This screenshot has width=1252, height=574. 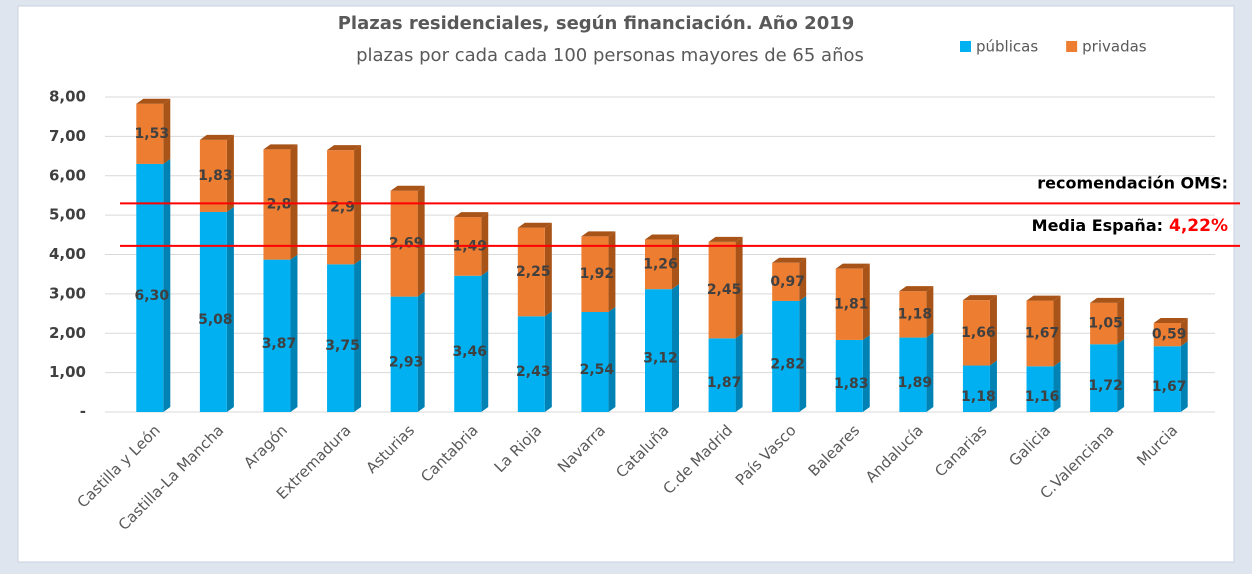 What do you see at coordinates (1105, 324) in the screenshot?
I see `data-label: 1,05` at bounding box center [1105, 324].